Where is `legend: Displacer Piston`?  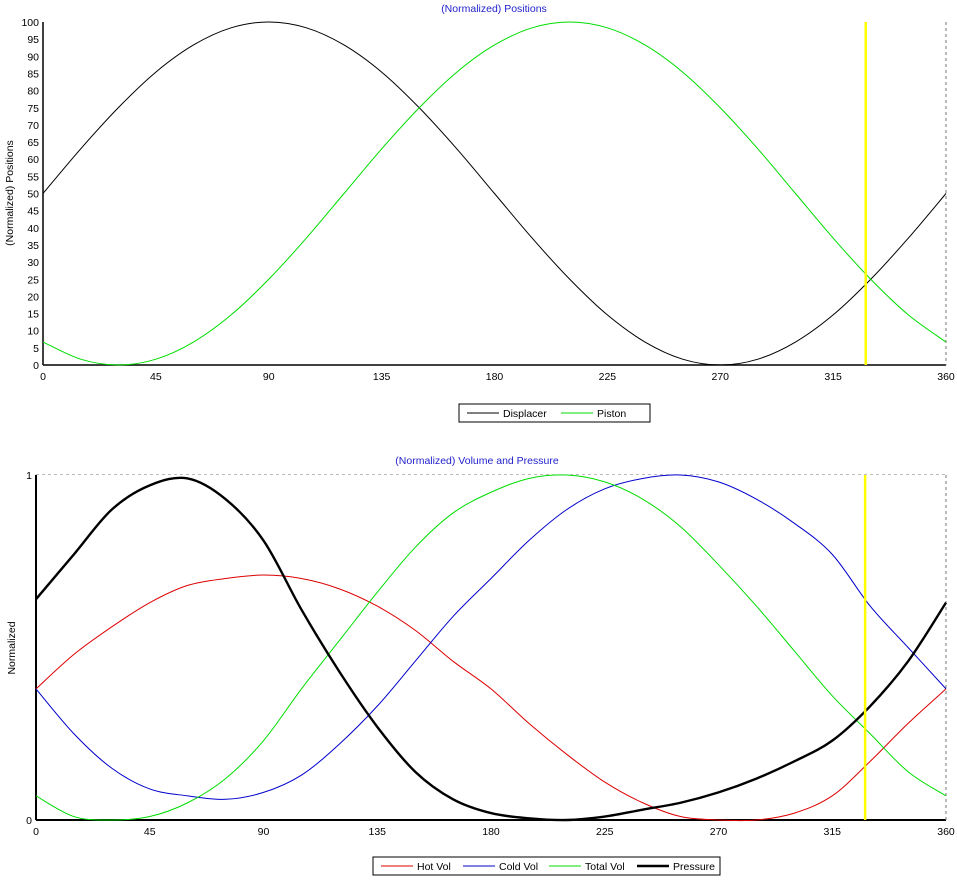 legend: Displacer Piston is located at coordinates (554, 413).